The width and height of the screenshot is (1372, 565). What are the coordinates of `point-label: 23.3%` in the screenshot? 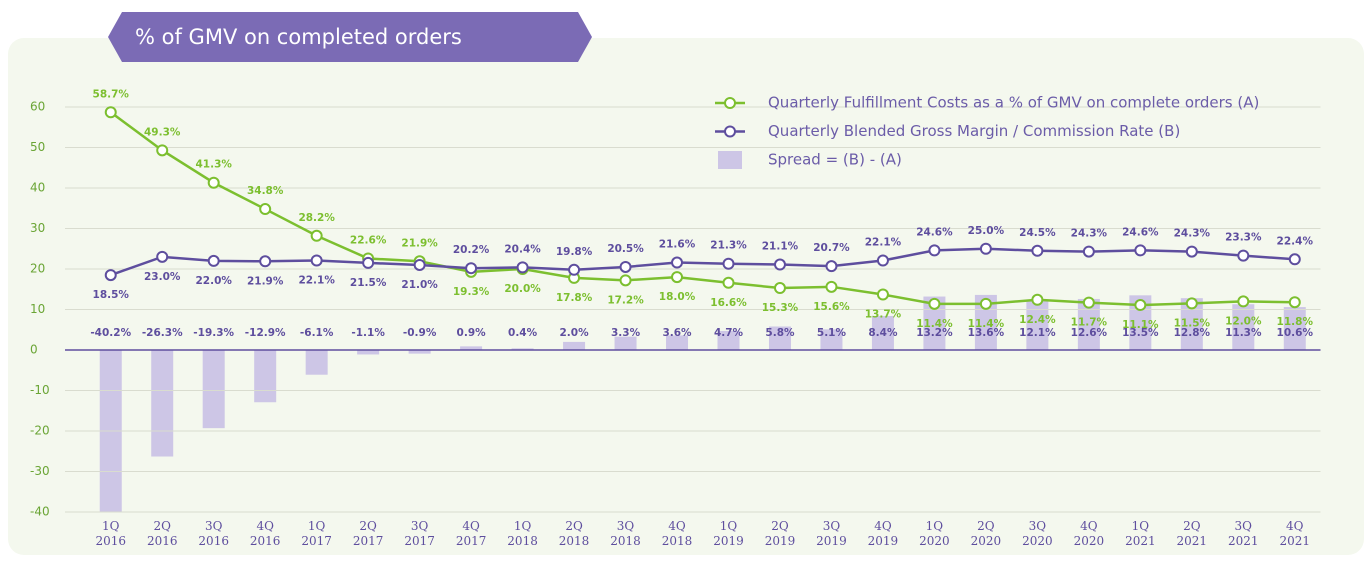 It's located at (1243, 238).